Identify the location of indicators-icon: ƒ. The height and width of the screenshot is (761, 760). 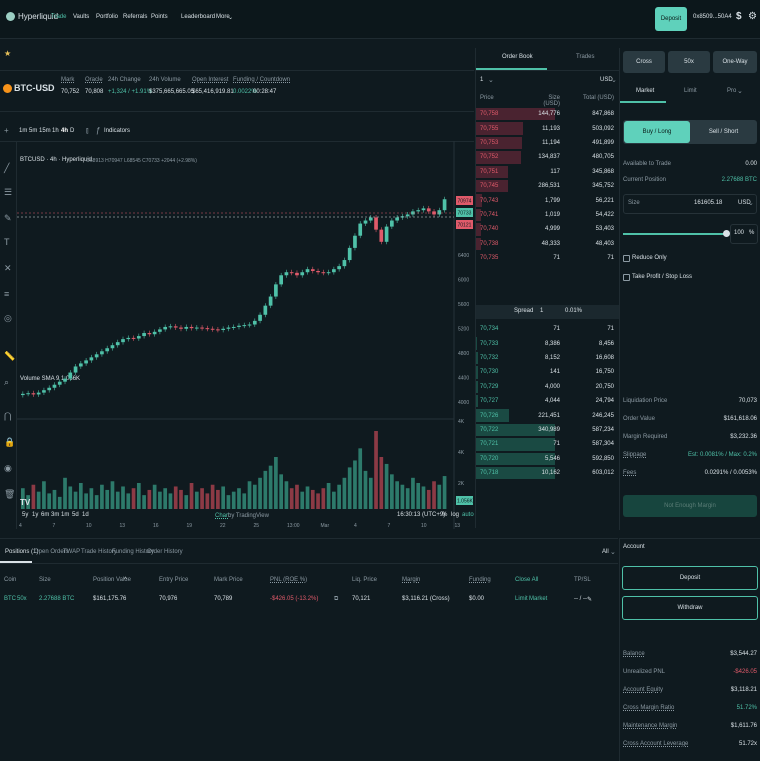
(98, 130).